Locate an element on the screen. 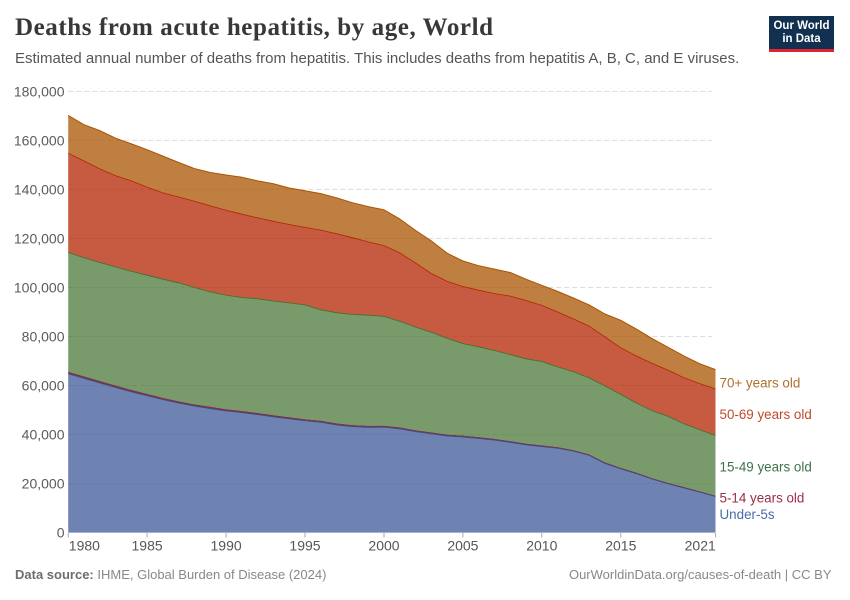 Image resolution: width=850 pixels, height=600 pixels. svg-text: 160,000 is located at coordinates (39, 141).